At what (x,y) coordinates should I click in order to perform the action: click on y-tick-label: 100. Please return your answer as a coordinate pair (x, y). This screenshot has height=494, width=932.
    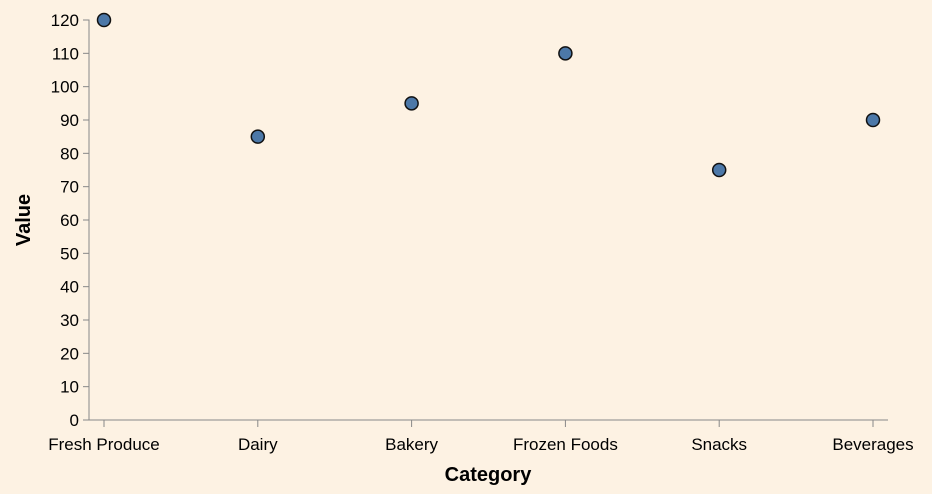
    Looking at the image, I should click on (65, 87).